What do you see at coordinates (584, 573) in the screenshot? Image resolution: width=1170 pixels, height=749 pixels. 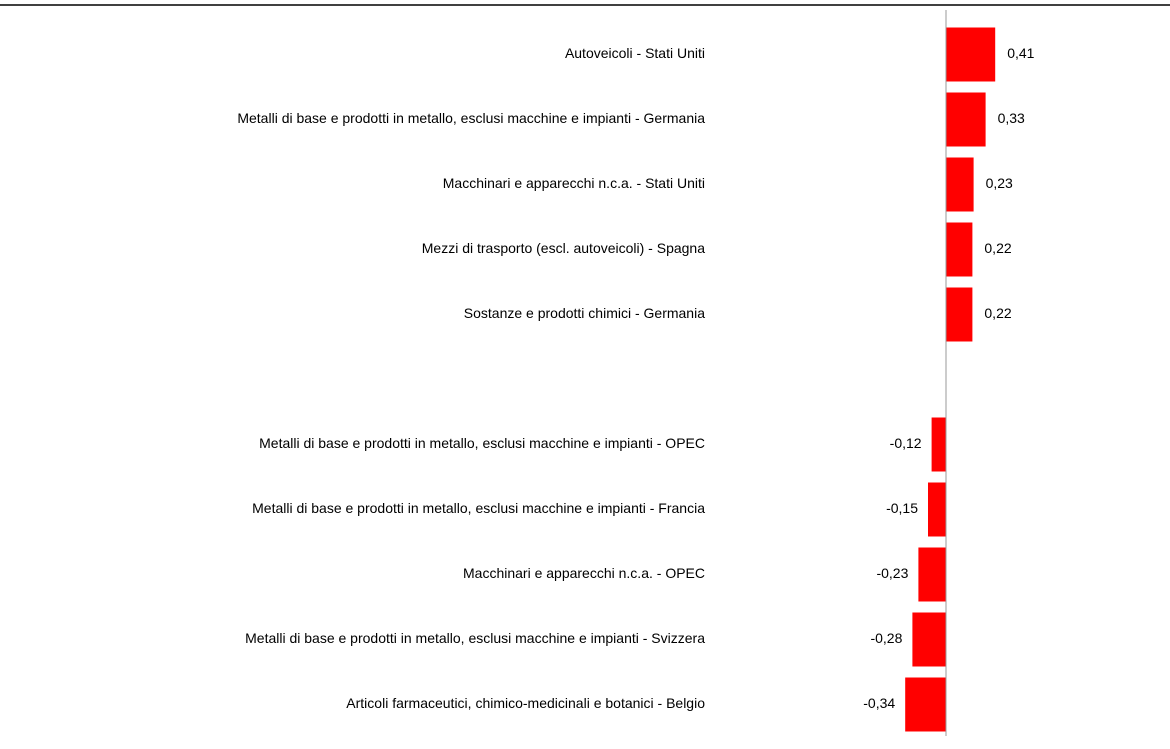 I see `category-label: Macchinari e apparecchi n.c.a. - OPEC` at bounding box center [584, 573].